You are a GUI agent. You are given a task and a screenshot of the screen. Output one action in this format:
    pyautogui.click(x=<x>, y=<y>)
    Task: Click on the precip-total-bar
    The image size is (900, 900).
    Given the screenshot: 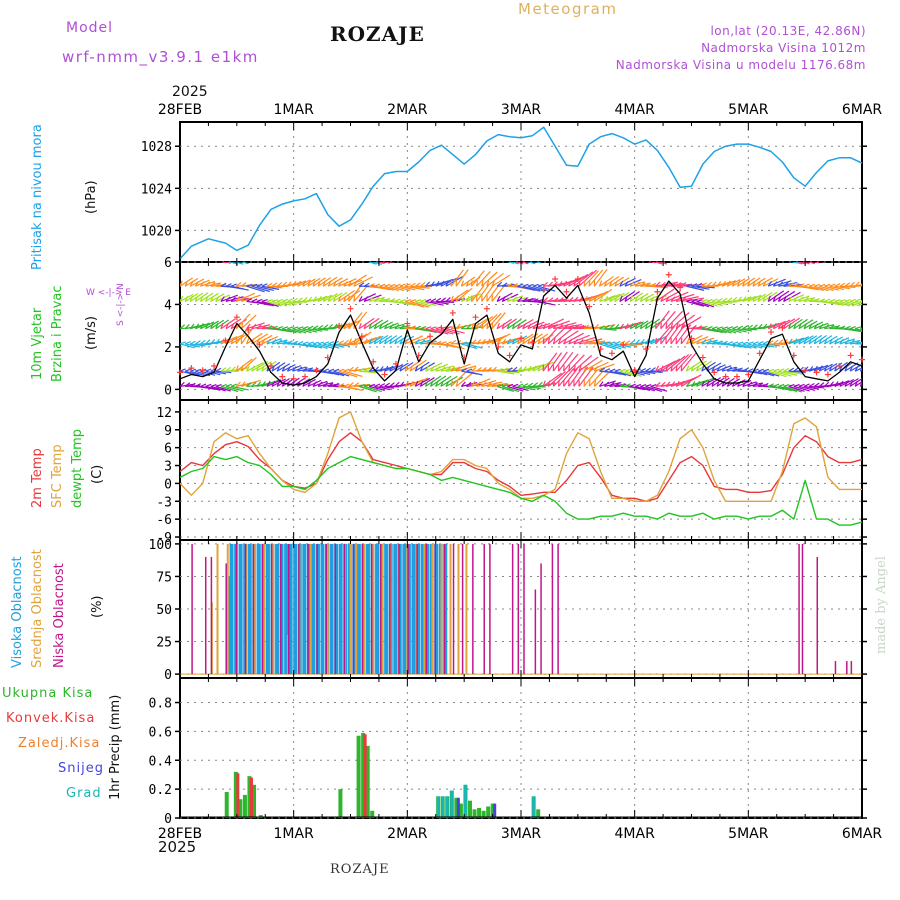 What is the action you would take?
    pyautogui.click(x=340, y=803)
    